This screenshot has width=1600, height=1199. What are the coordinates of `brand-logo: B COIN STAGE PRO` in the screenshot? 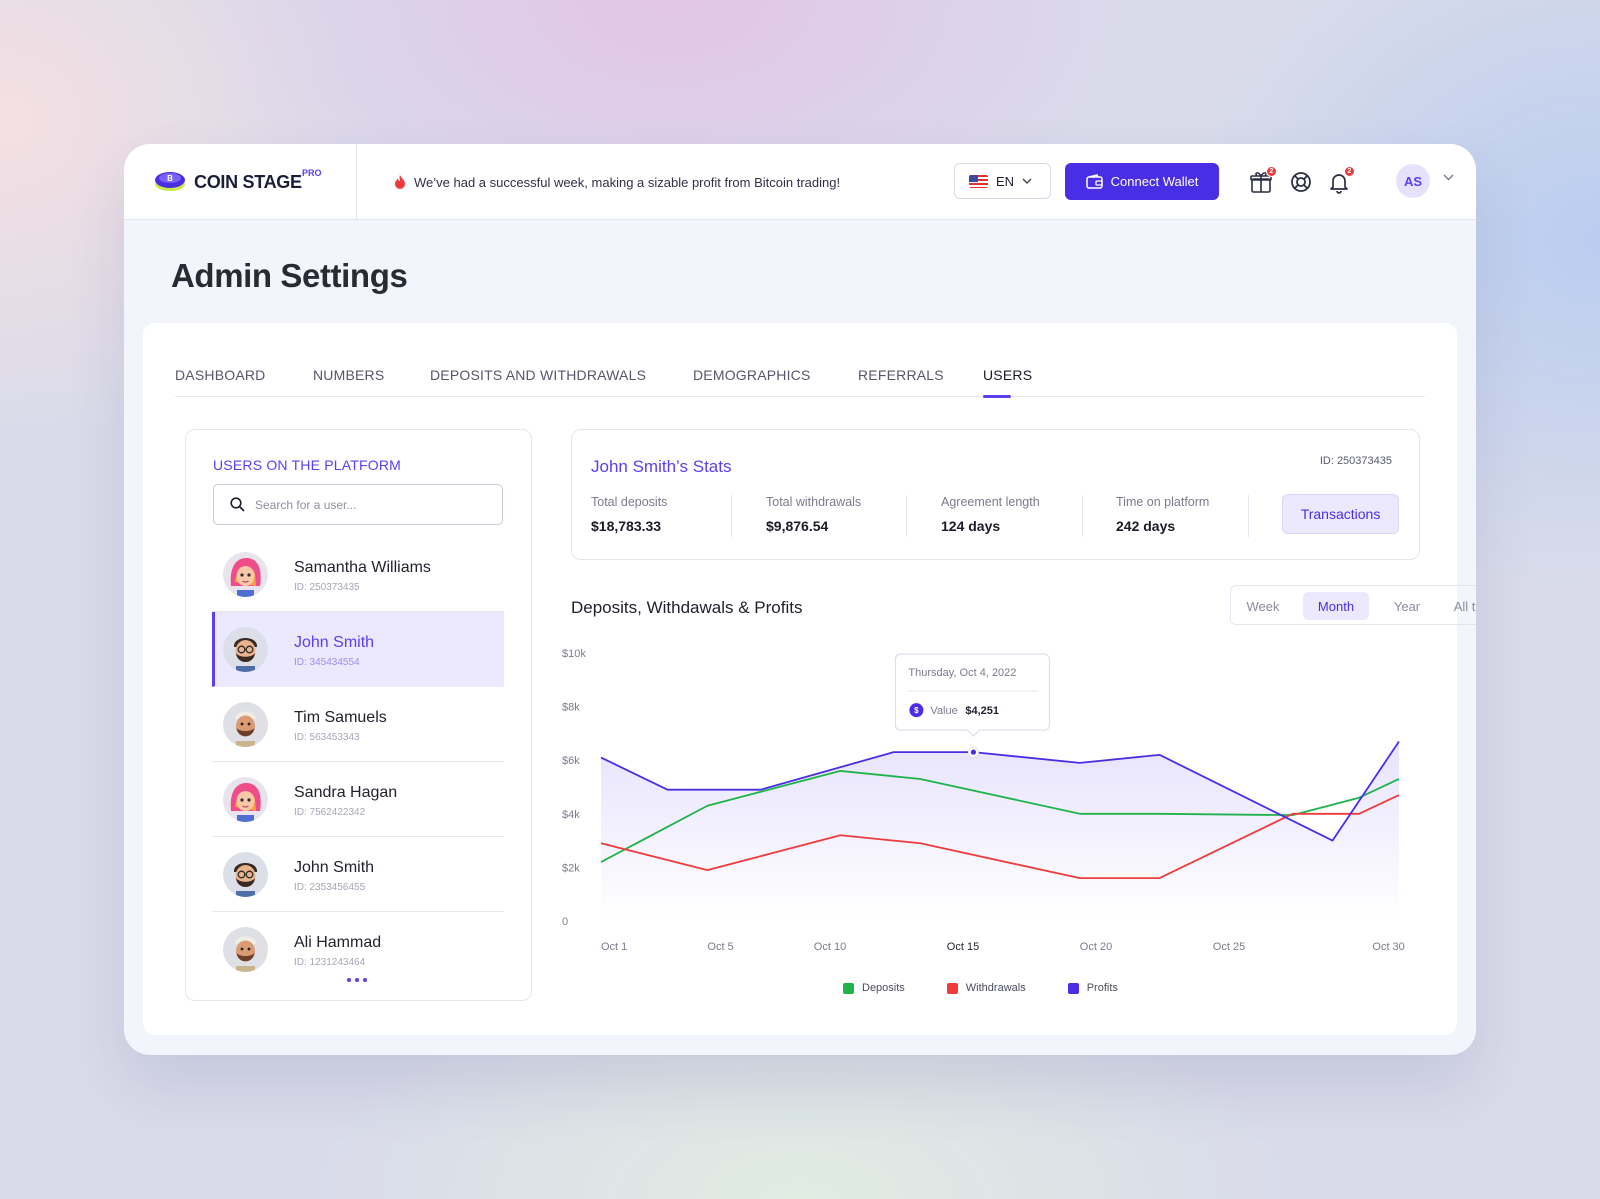 It's located at (240, 182).